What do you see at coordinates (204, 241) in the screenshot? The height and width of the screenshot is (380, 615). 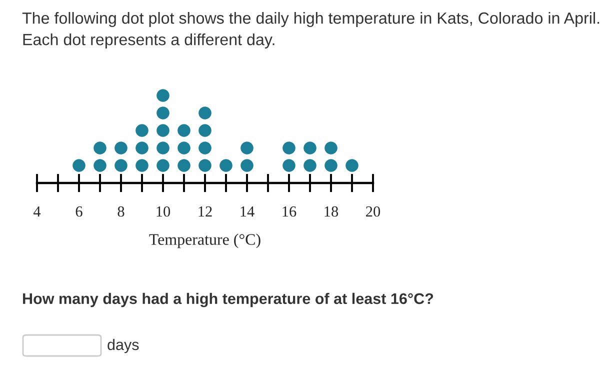 I see `x-axis-title: Temperature (°C)` at bounding box center [204, 241].